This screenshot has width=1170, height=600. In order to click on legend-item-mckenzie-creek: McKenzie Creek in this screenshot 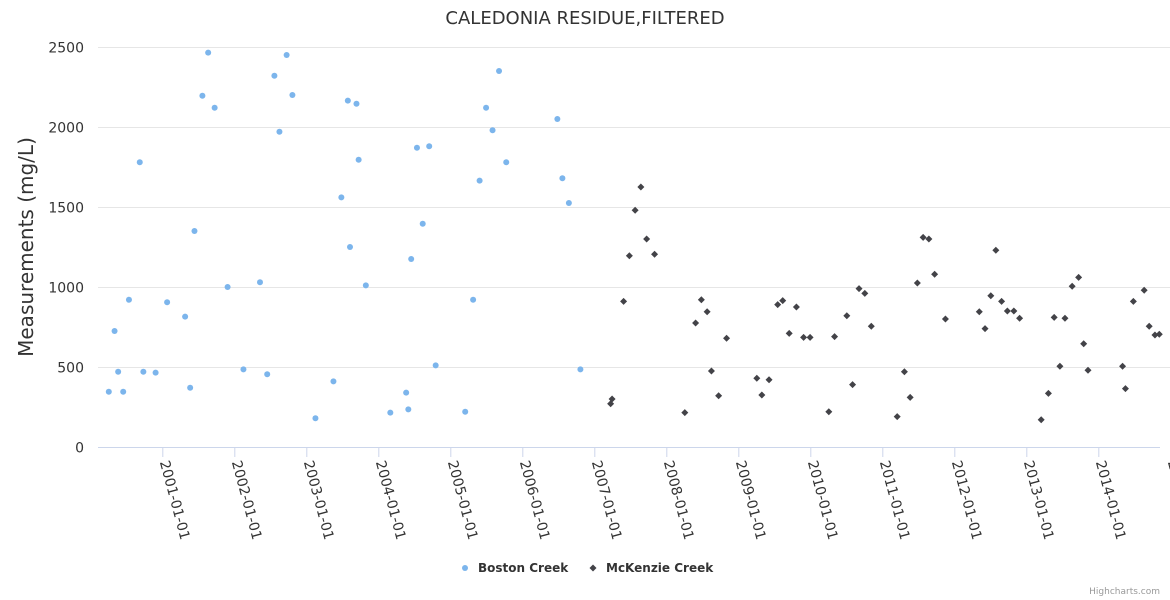, I will do `click(652, 568)`.